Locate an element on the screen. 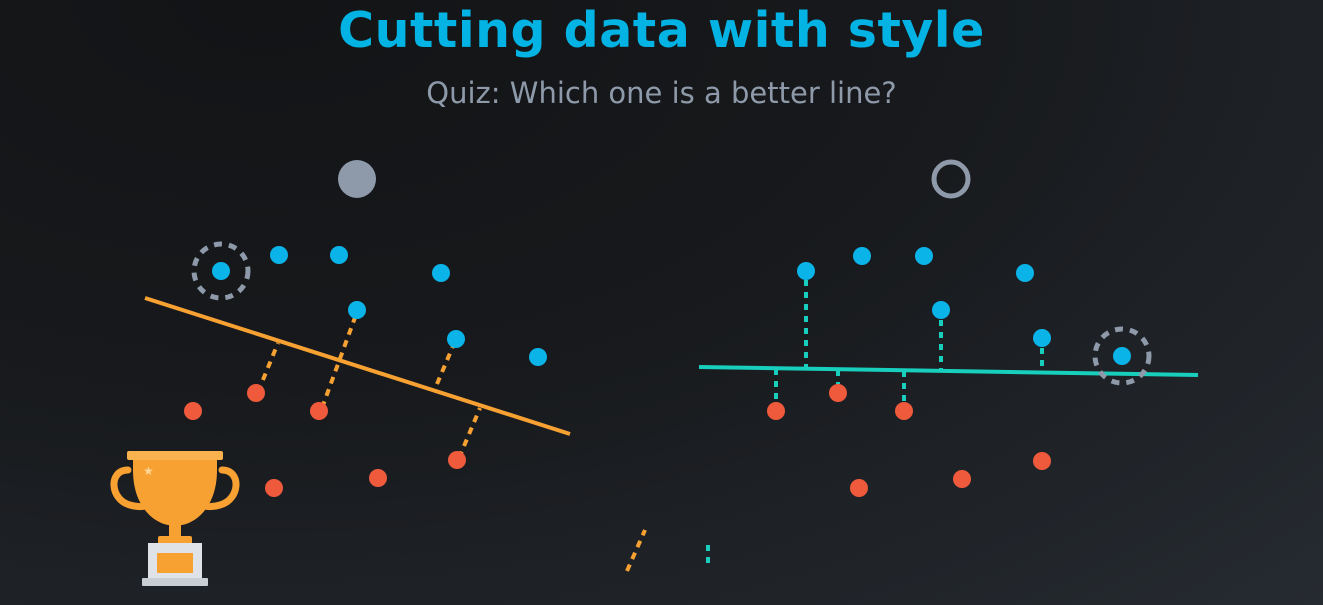 This screenshot has width=1323, height=605. orange-separating-line is located at coordinates (357, 366).